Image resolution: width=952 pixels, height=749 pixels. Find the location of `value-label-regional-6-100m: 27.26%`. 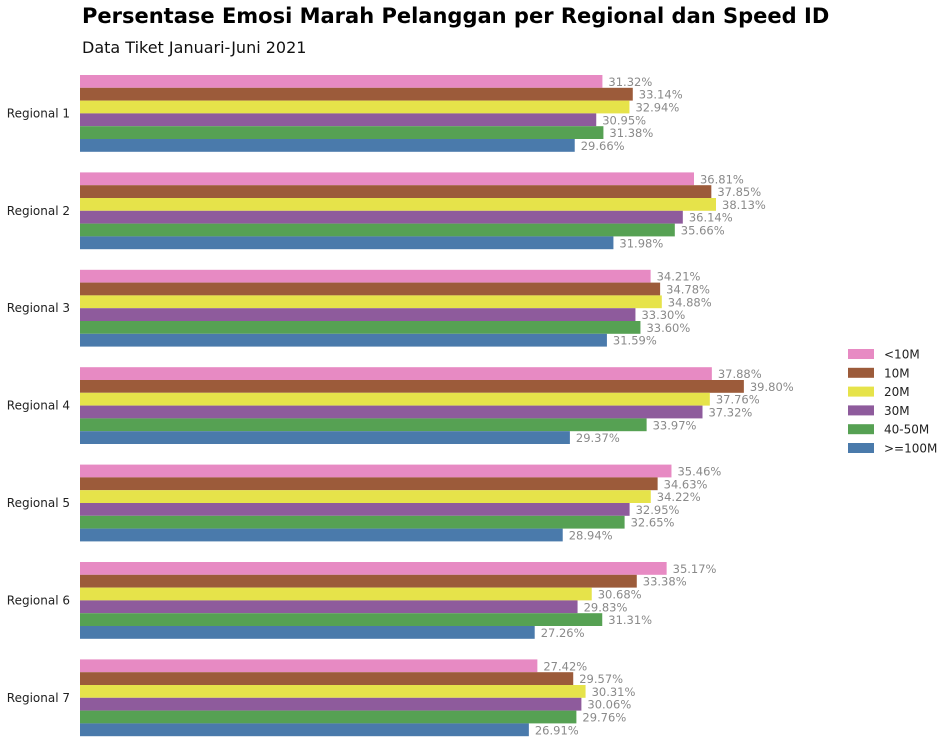

value-label-regional-6-100m: 27.26% is located at coordinates (563, 633).